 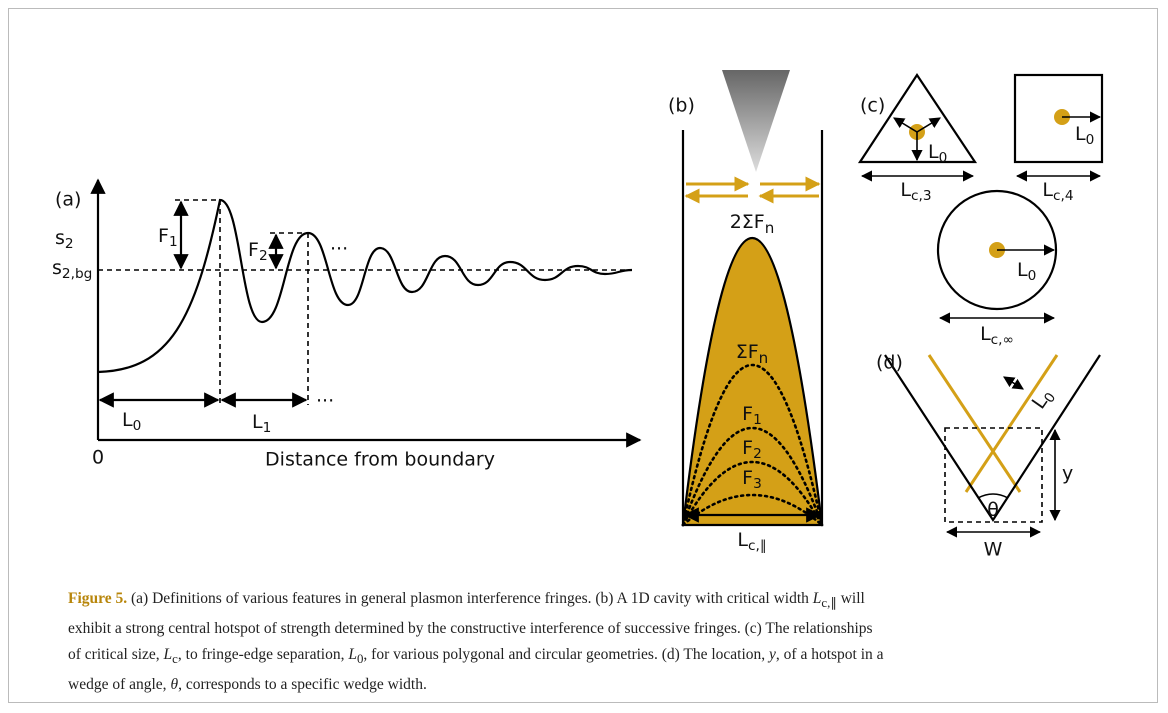 I want to click on label-main: ΣF, so click(x=747, y=352).